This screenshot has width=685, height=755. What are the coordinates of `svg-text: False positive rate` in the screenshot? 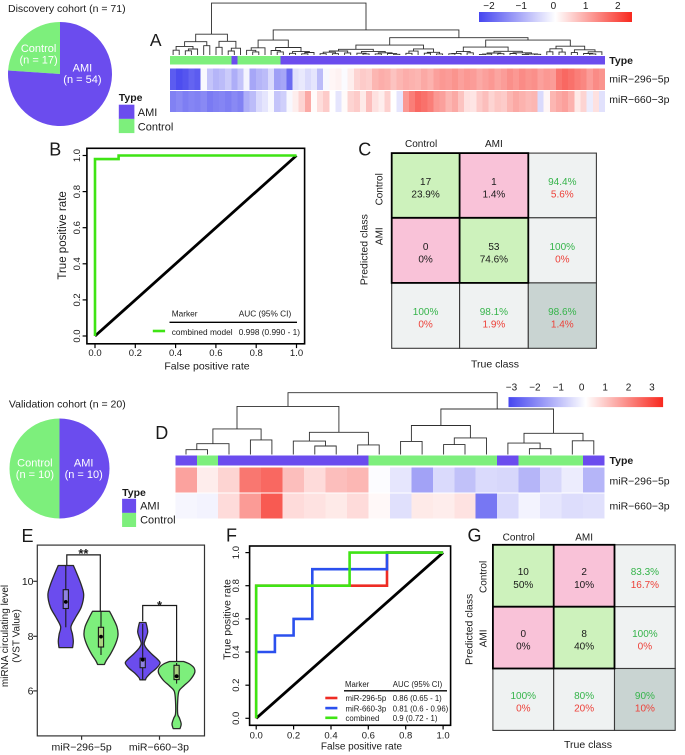 It's located at (362, 747).